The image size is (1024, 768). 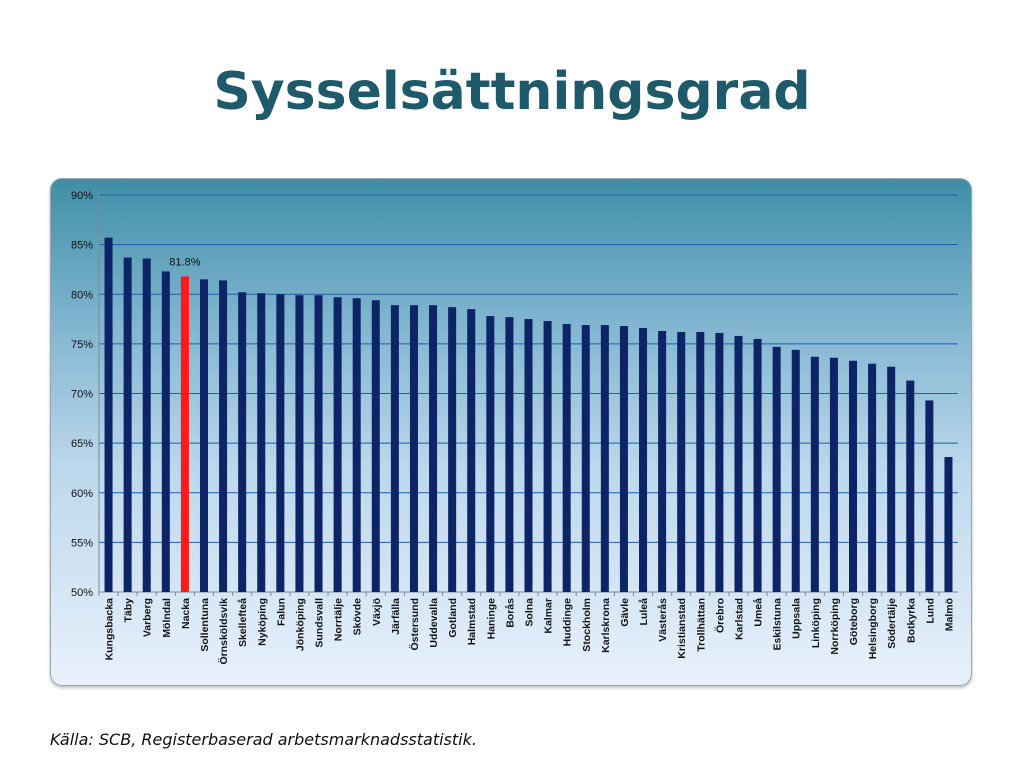 What do you see at coordinates (148, 617) in the screenshot?
I see `x-tick-label: Varberg` at bounding box center [148, 617].